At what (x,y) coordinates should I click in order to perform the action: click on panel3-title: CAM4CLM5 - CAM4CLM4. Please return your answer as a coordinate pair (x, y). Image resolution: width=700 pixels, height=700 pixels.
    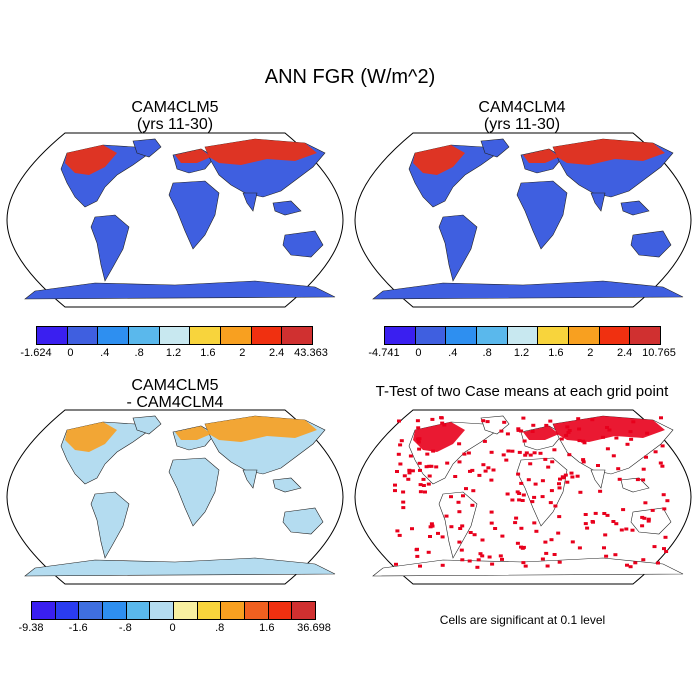
    Looking at the image, I should click on (175, 394).